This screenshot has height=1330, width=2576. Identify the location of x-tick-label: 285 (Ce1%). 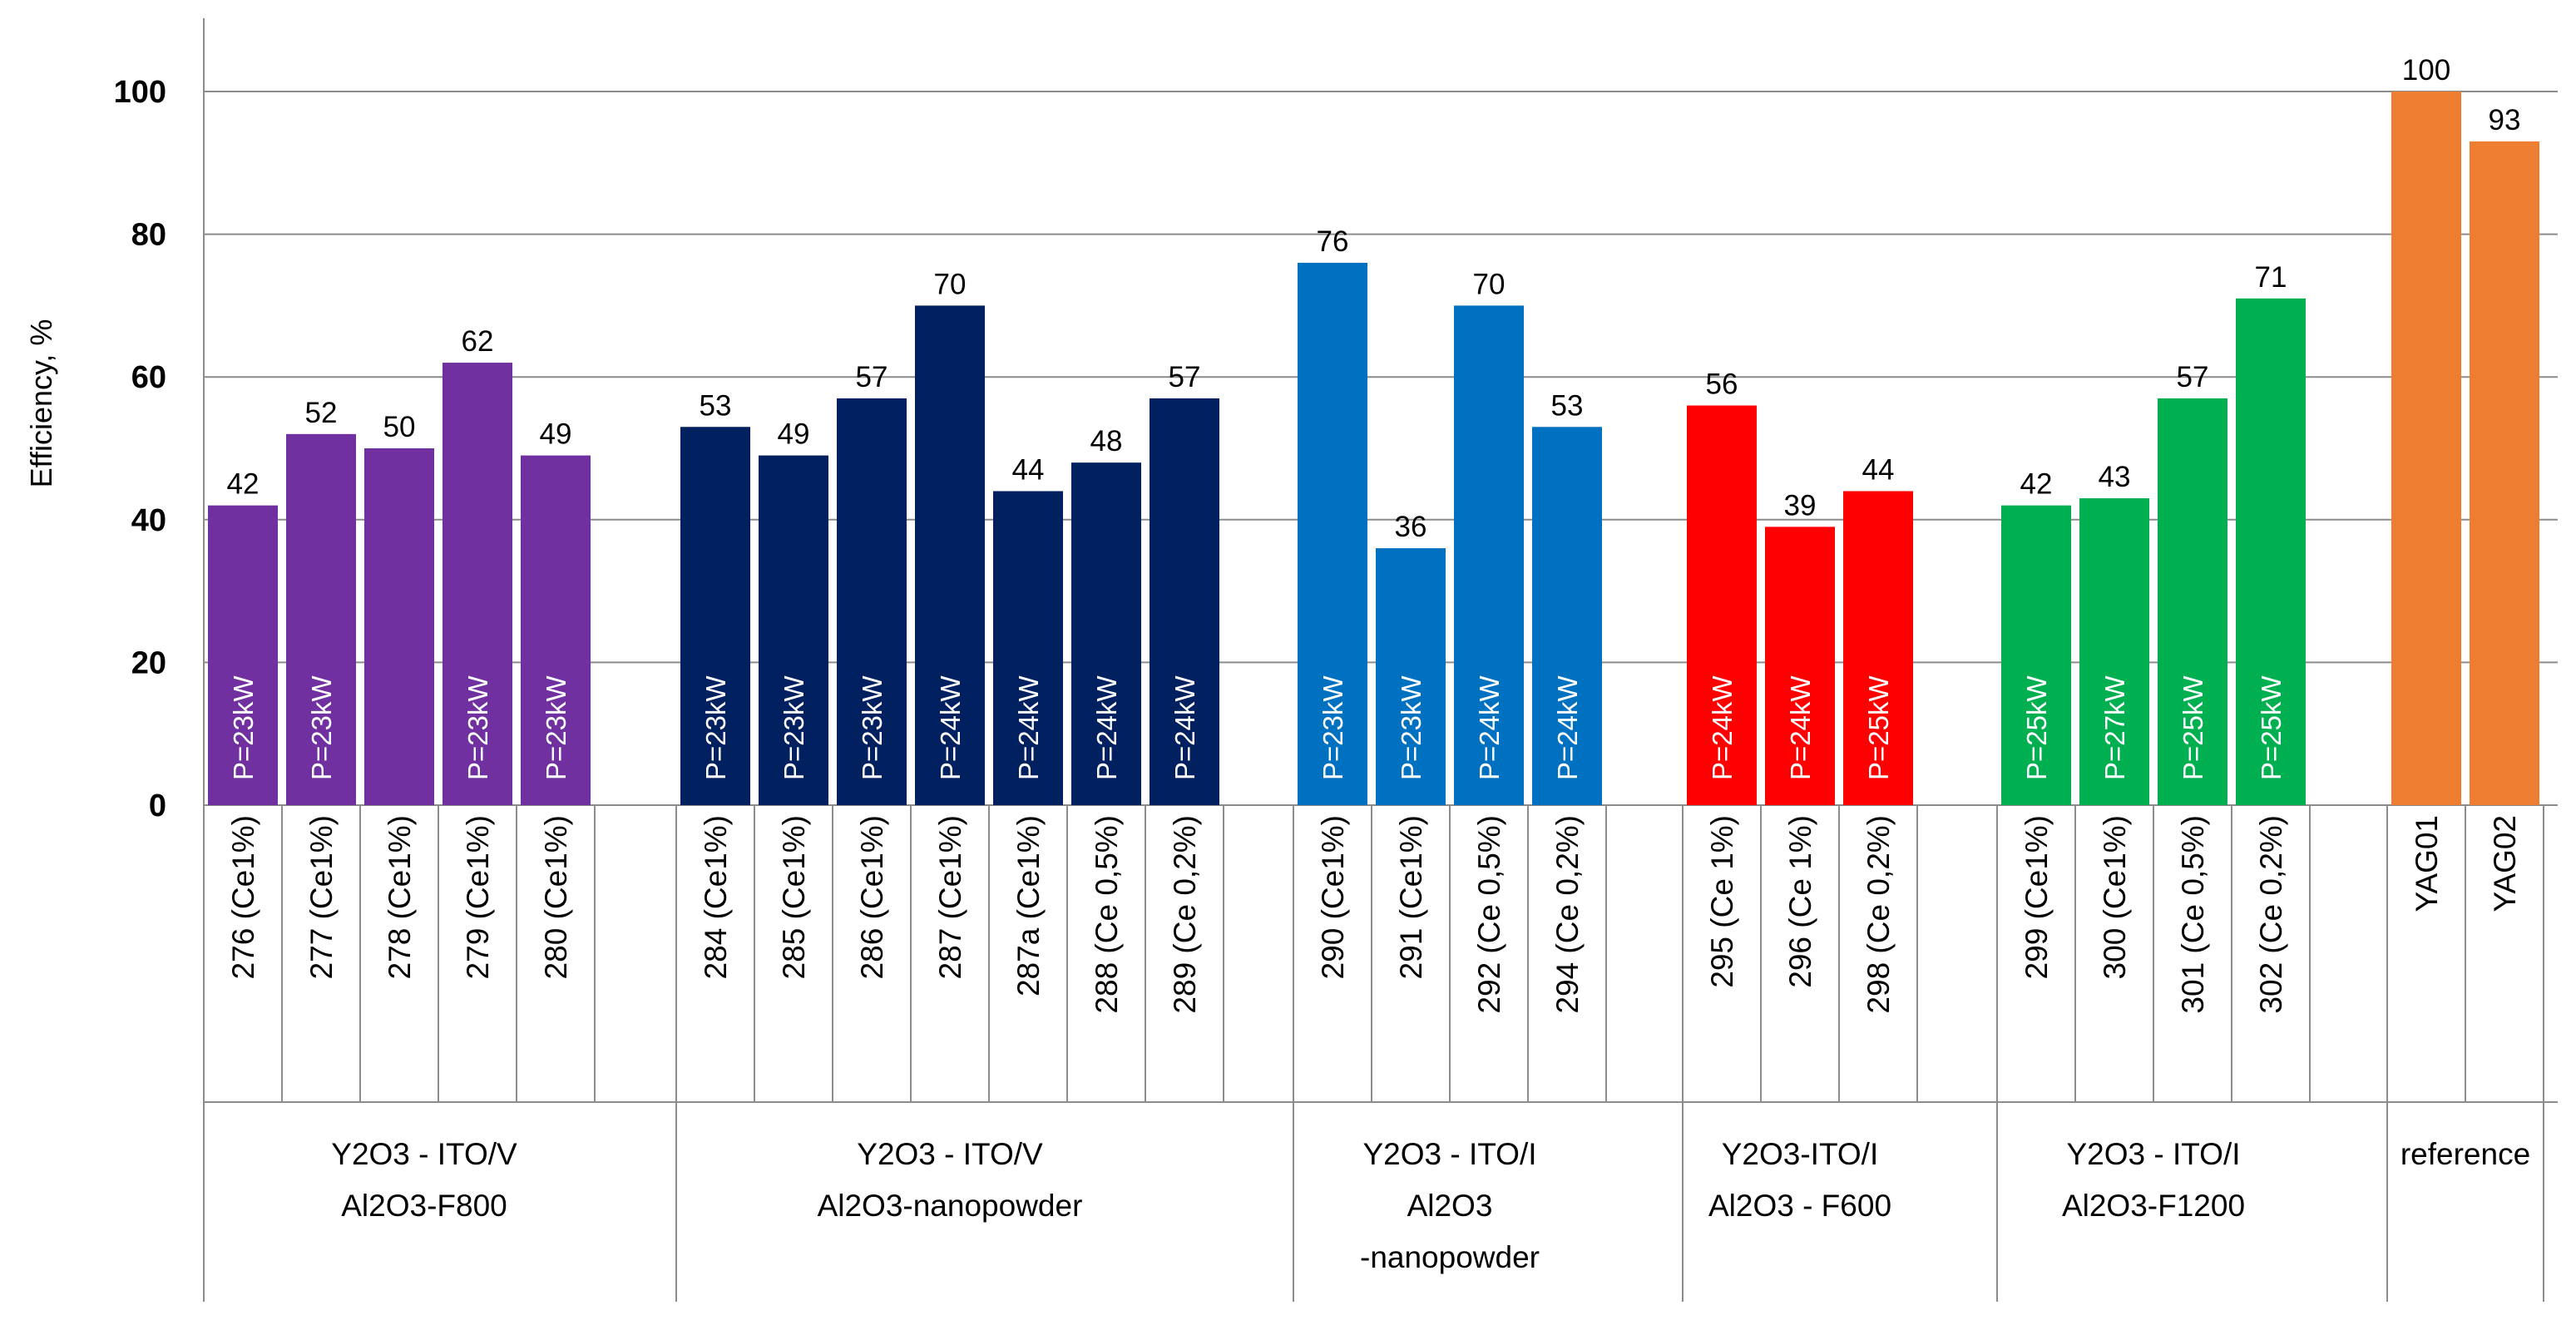
(794, 897).